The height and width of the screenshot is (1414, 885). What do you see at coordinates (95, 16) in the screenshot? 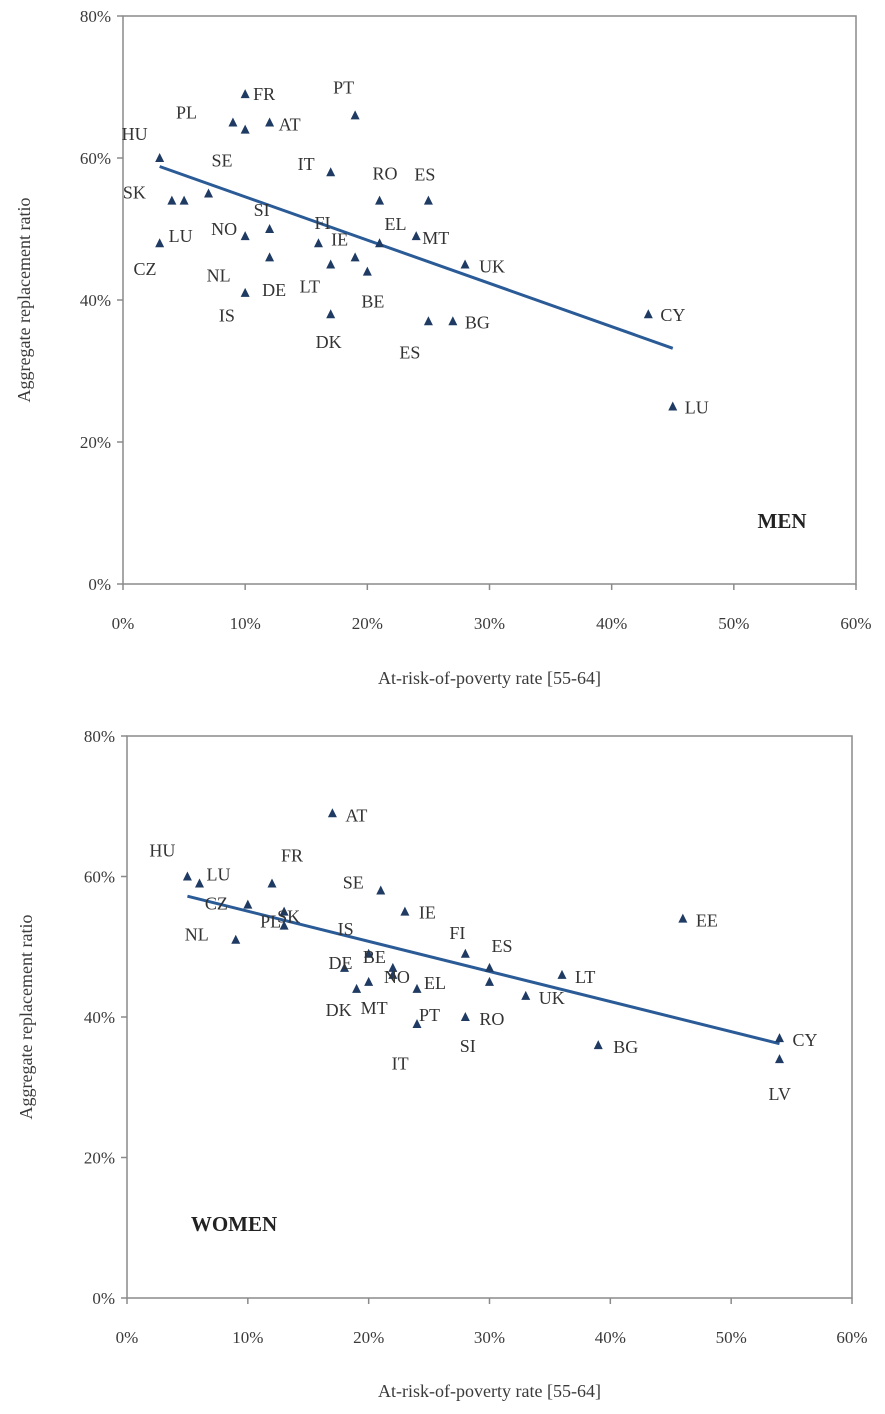
I see `men-y-tick-label: 80%` at bounding box center [95, 16].